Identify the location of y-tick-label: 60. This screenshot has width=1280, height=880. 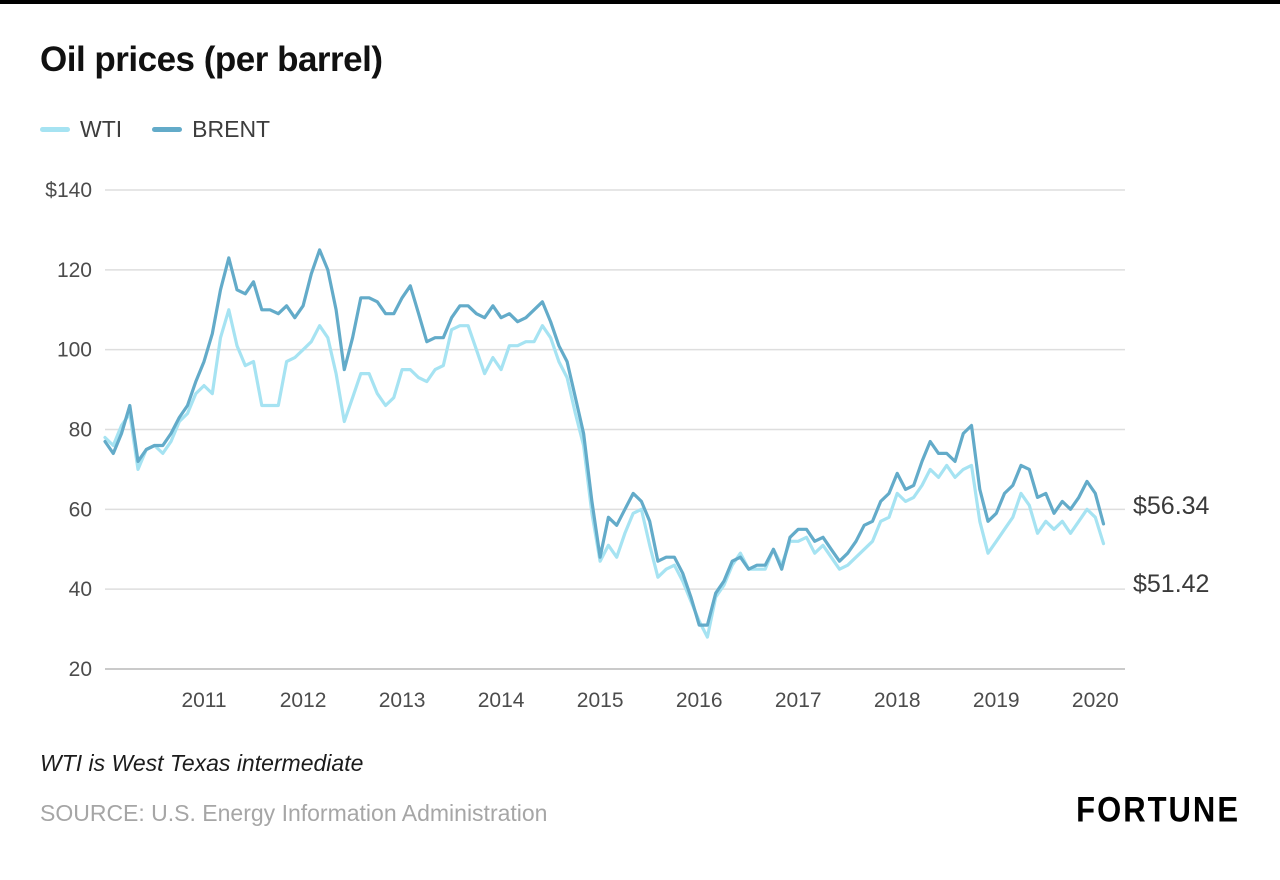
(80, 509).